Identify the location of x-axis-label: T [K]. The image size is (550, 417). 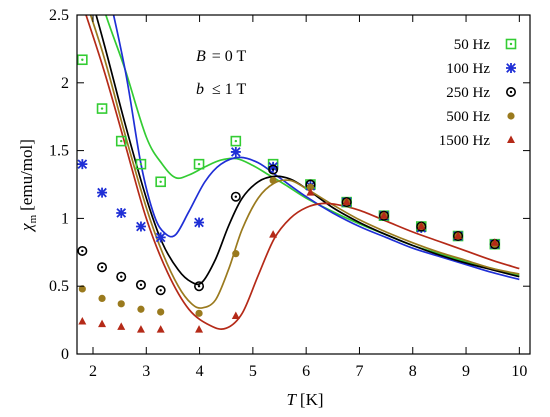
(304, 399).